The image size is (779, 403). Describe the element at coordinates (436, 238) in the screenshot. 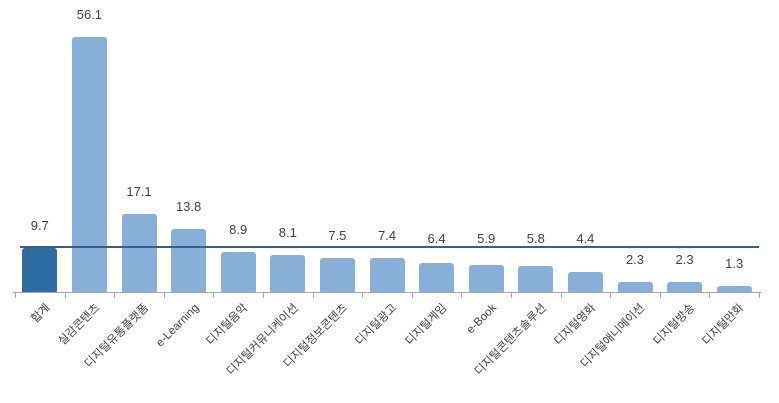

I see `value-label: 6.4` at that location.